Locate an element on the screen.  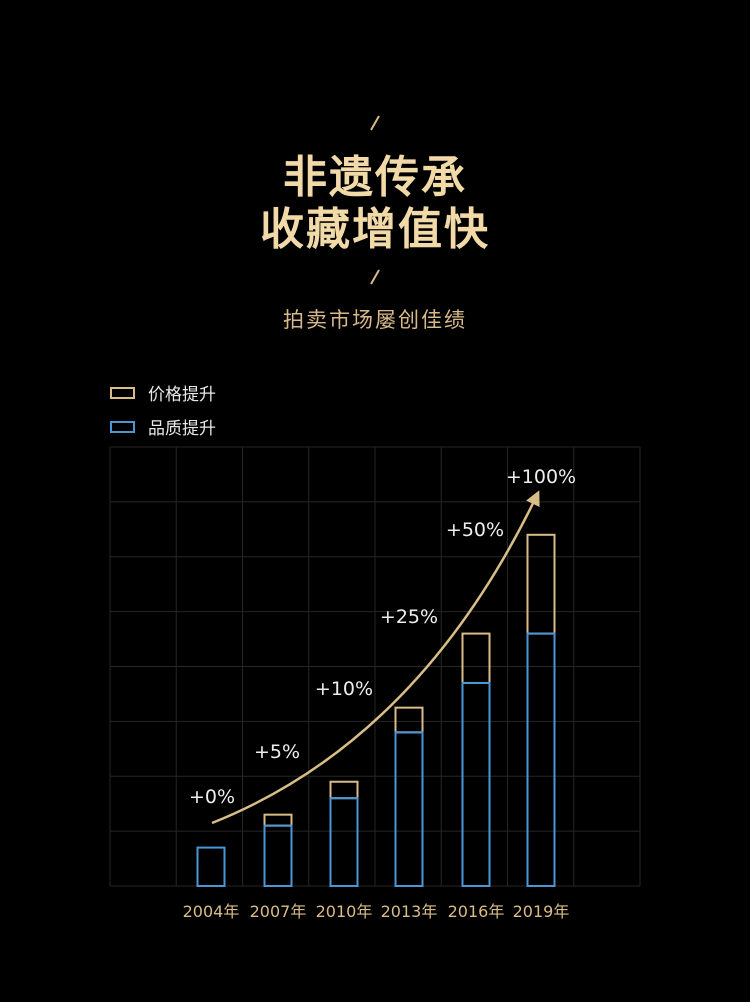
growth-label: +5% is located at coordinates (277, 752).